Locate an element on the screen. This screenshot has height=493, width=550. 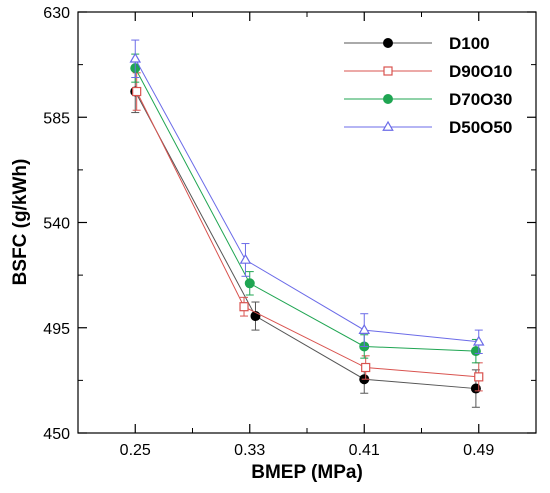
y-tick-label: 495 is located at coordinates (56, 329).